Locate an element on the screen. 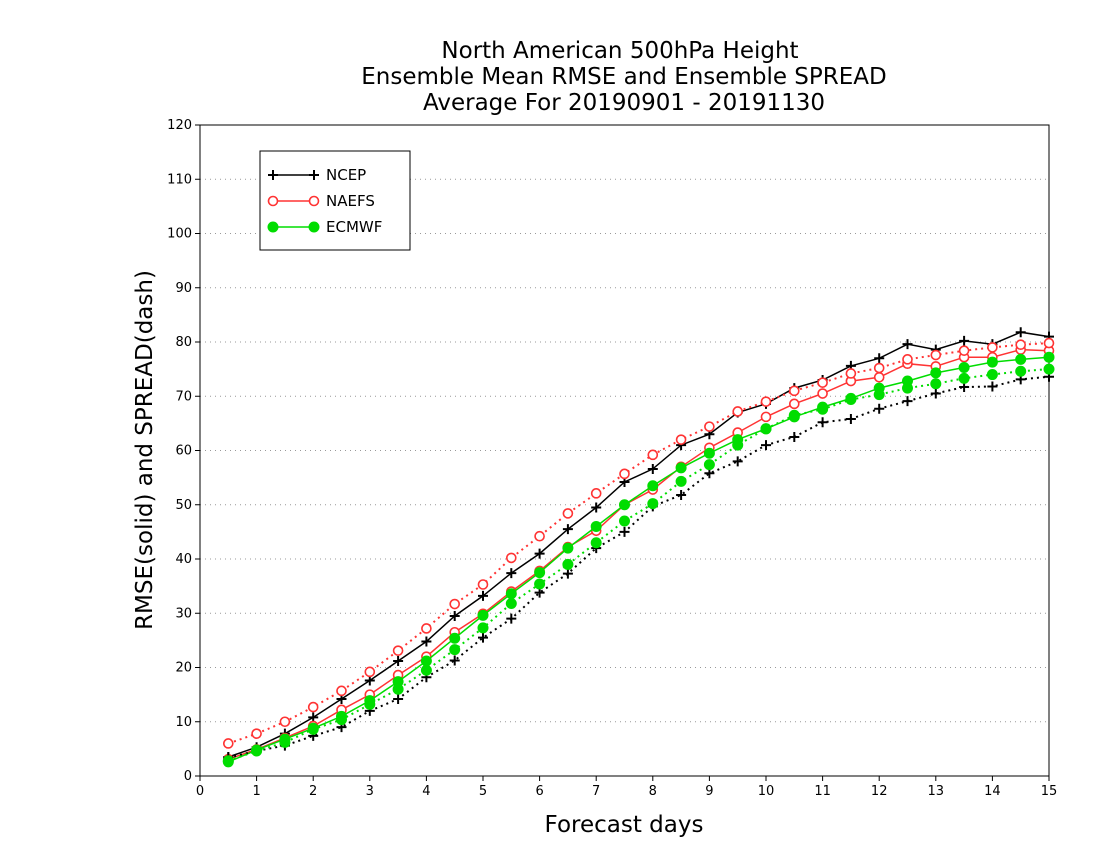  chart-title-line-3: Average For 20190901 - 20191130 is located at coordinates (624, 103).